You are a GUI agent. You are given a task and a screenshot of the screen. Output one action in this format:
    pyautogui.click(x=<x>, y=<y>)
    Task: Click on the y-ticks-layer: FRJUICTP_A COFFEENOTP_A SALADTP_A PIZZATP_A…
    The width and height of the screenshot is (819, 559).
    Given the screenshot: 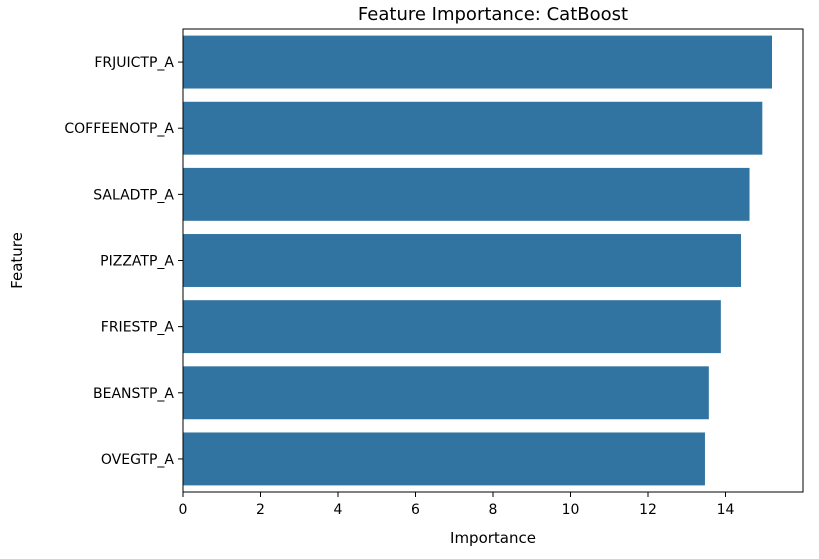 What is the action you would take?
    pyautogui.click(x=123, y=261)
    